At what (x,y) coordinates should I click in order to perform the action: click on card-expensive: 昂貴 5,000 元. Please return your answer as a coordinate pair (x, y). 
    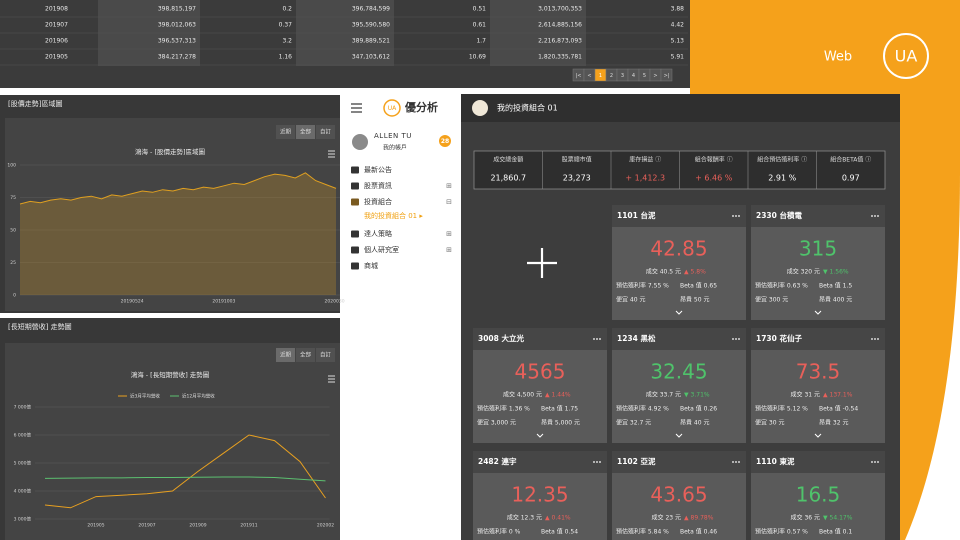
    Looking at the image, I should click on (560, 423).